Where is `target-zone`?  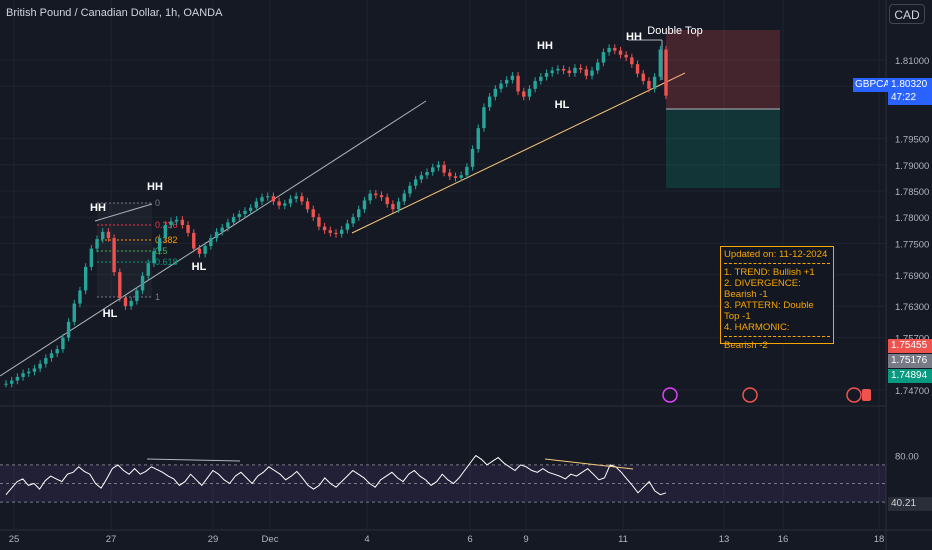 target-zone is located at coordinates (723, 148).